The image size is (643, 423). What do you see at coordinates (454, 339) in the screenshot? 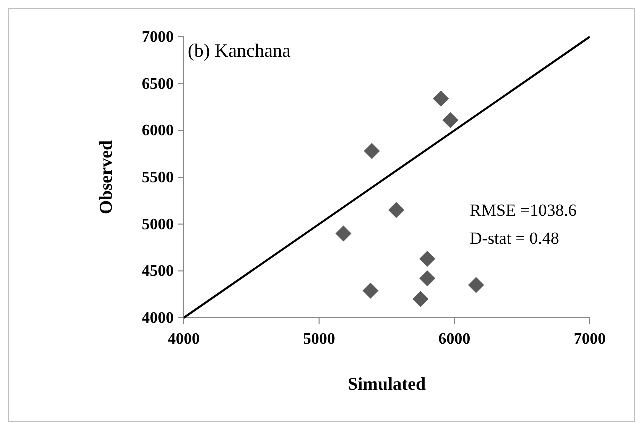
I see `x-tick-label: 6000` at bounding box center [454, 339].